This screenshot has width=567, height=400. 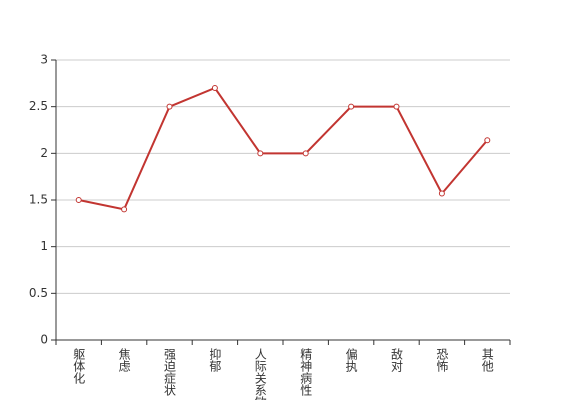 What do you see at coordinates (397, 359) in the screenshot?
I see `x-tick-label: 敌对` at bounding box center [397, 359].